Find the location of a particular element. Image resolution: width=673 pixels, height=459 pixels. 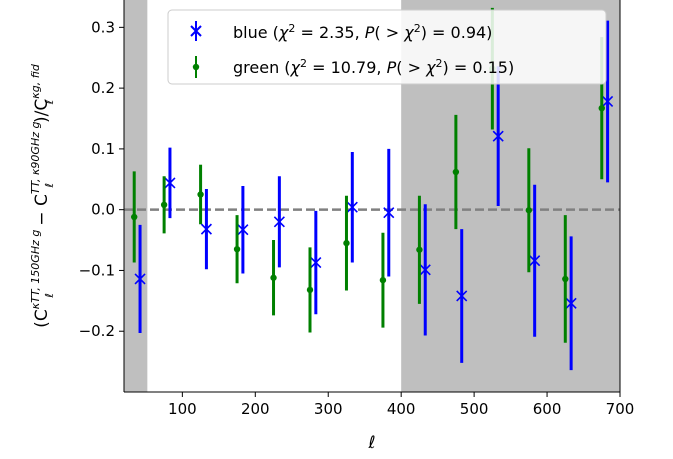

x-tick-label-1: 200 is located at coordinates (255, 409).